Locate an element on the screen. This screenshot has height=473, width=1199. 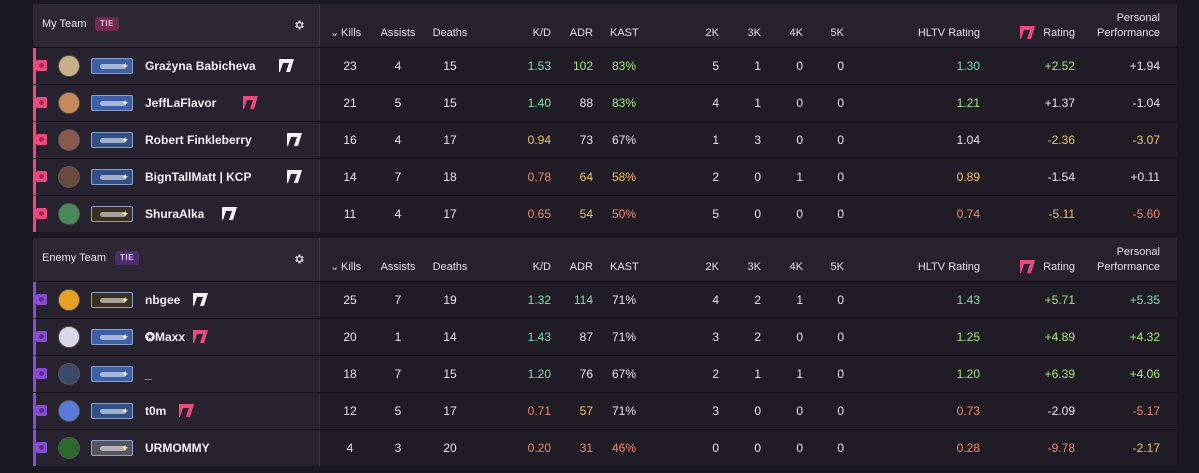
player-row: ✦ t0m 12 5 17 0.71 57 71% 3 0 0 0 0.73 -2.09 -5.17 is located at coordinates (605, 410).